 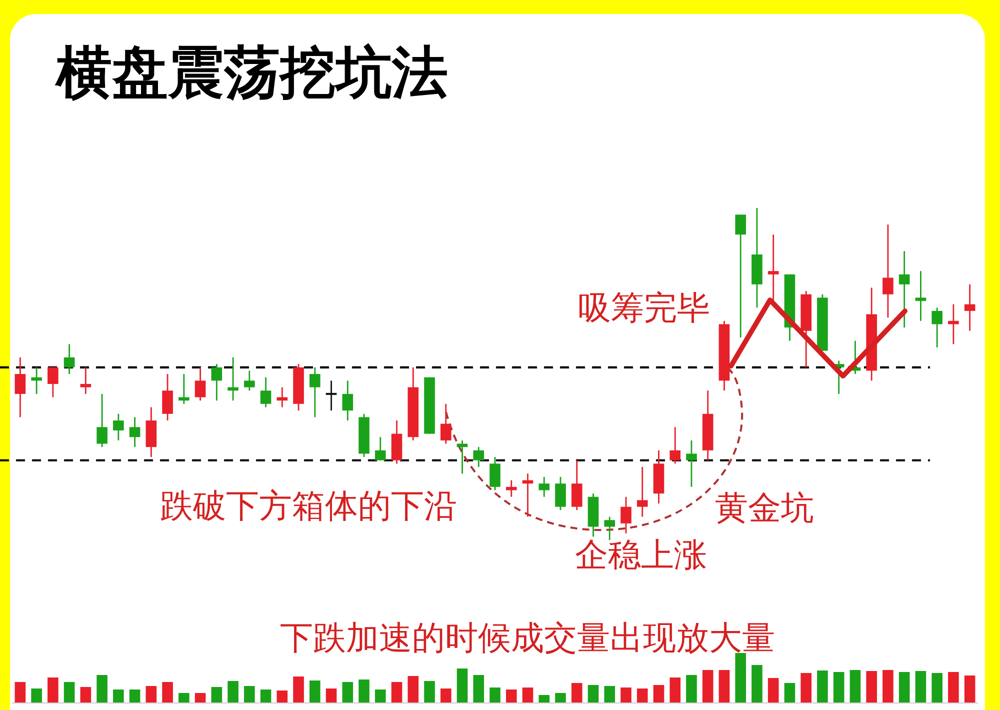 I want to click on annotation: 跌破下方箱体的下沿, so click(x=308, y=506).